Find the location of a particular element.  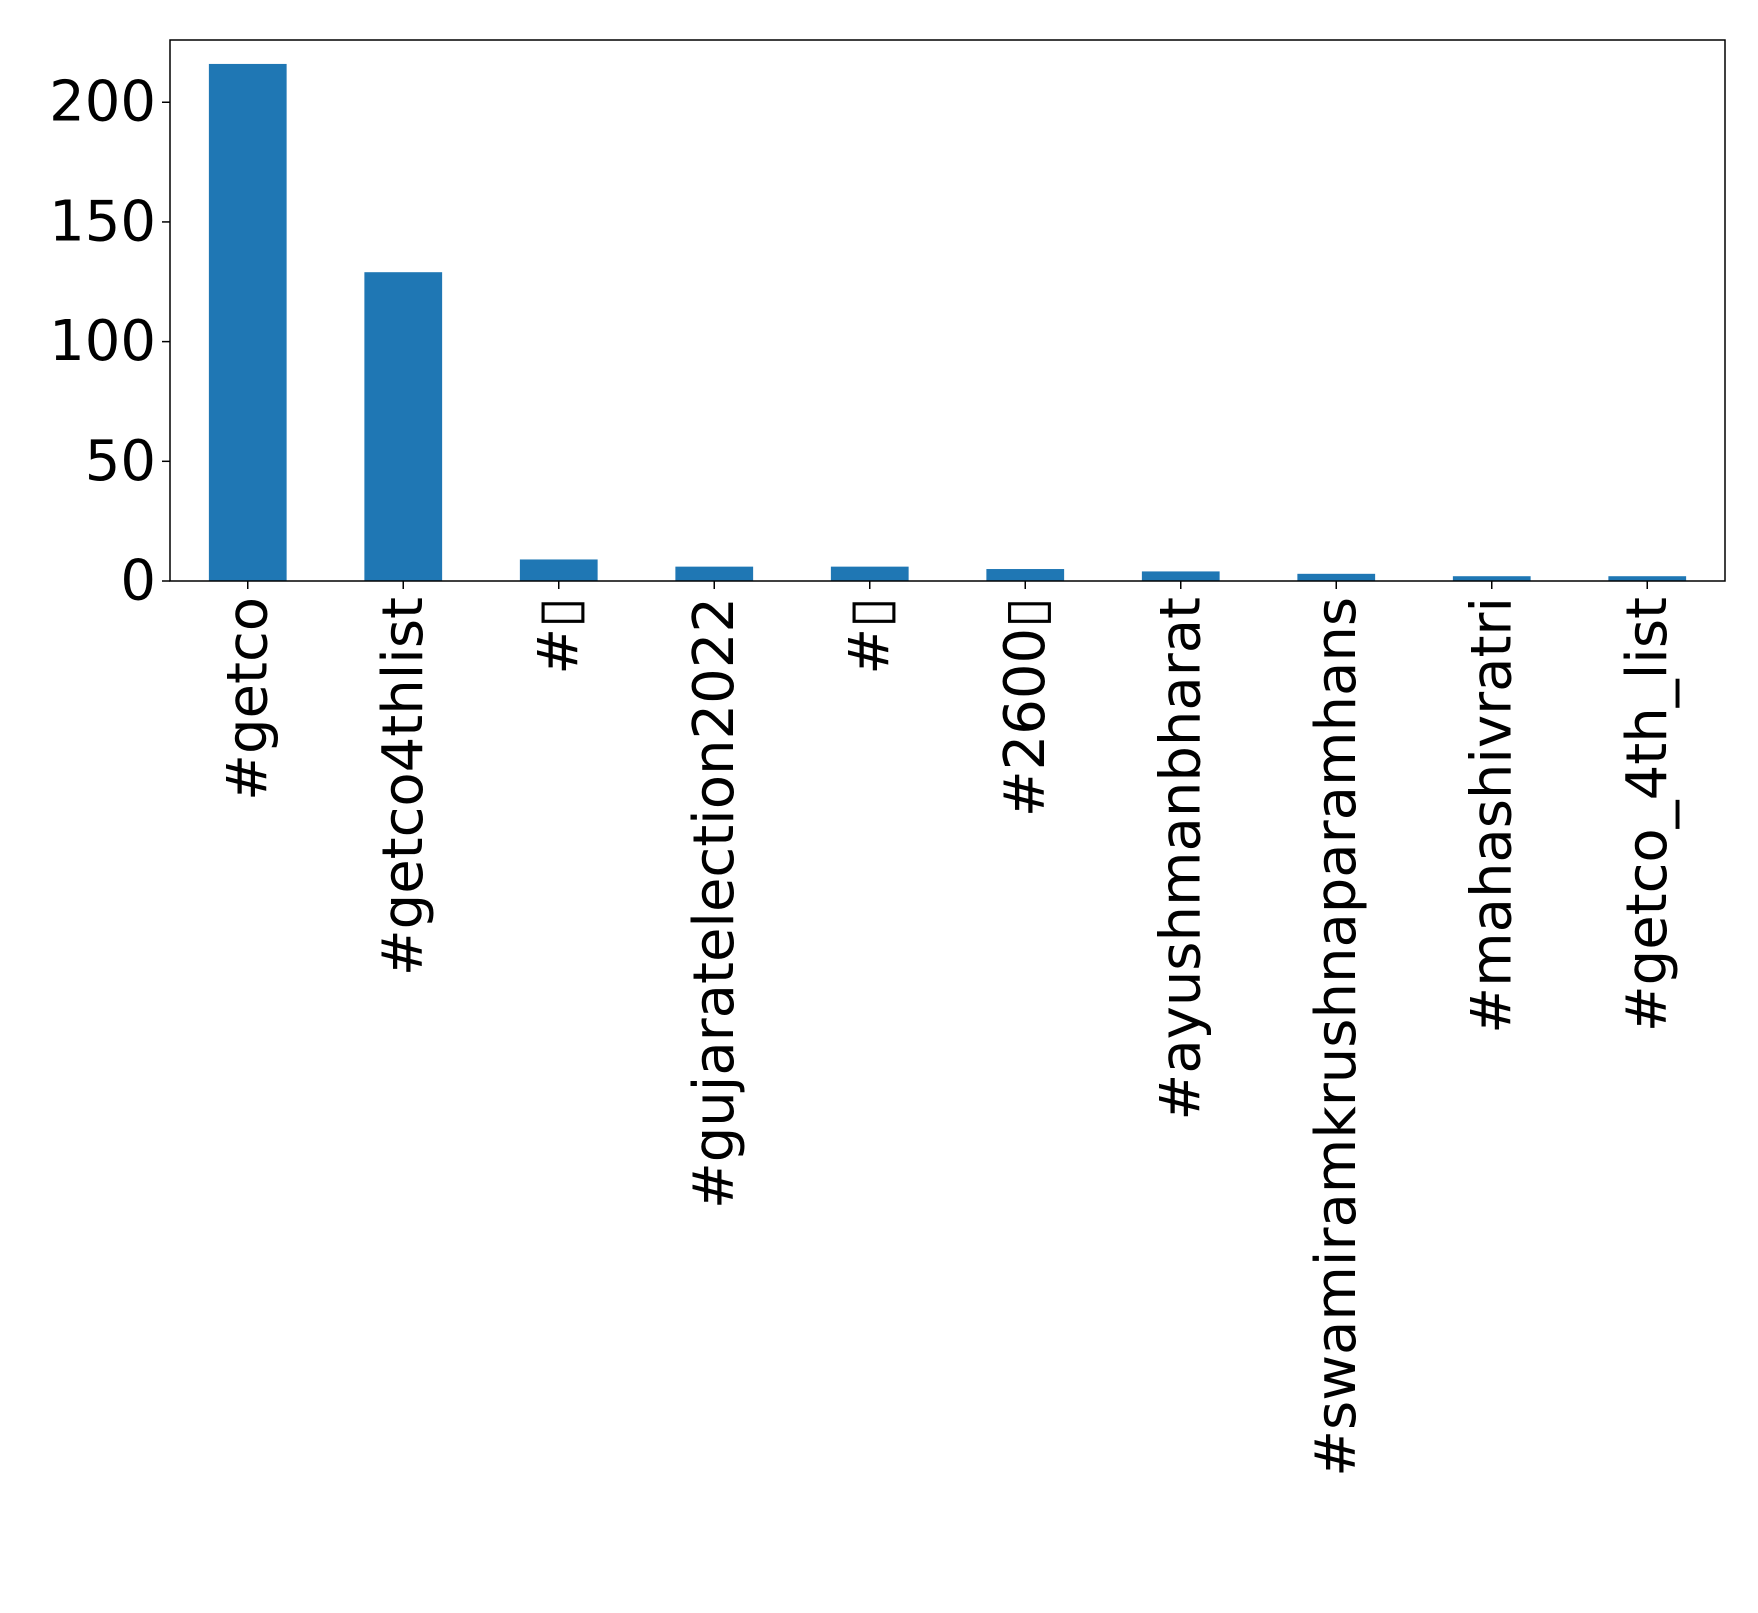

y-tick-label: 0 is located at coordinates (138, 581).